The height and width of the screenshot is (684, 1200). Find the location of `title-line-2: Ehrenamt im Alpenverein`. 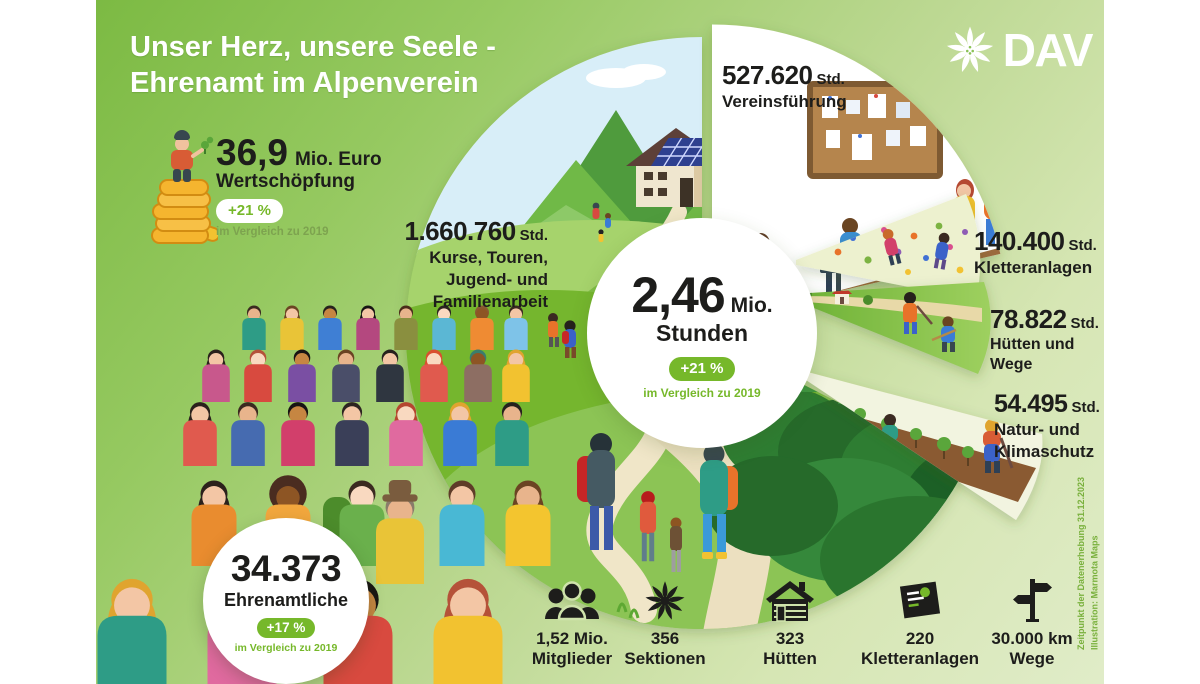

title-line-2: Ehrenamt im Alpenverein is located at coordinates (304, 82).